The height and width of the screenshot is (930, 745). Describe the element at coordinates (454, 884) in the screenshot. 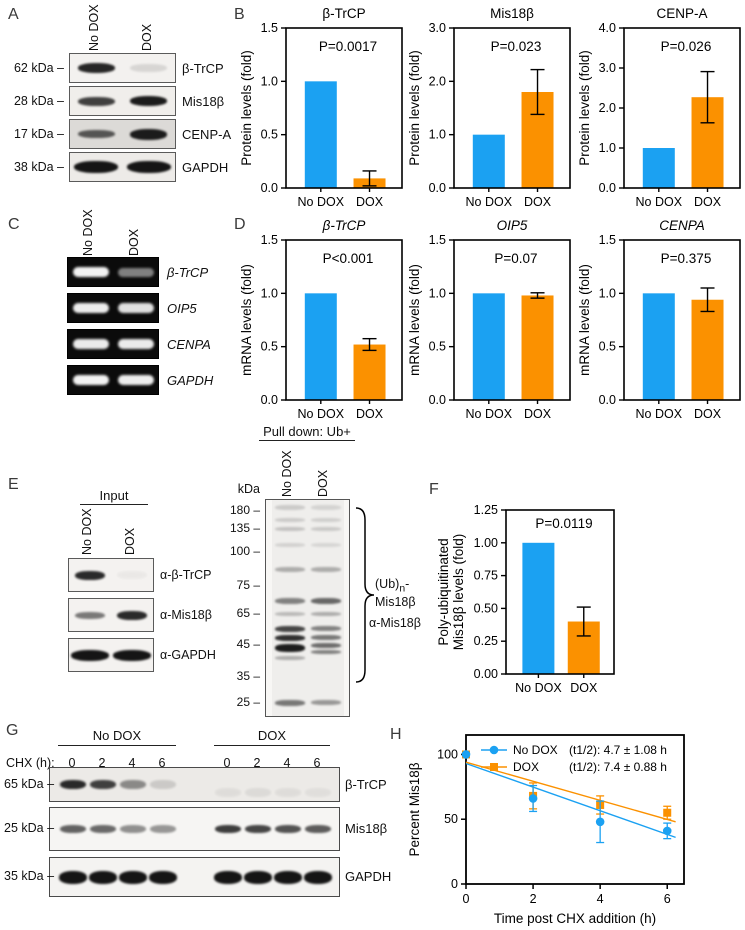

I see `svg-text: 0` at that location.